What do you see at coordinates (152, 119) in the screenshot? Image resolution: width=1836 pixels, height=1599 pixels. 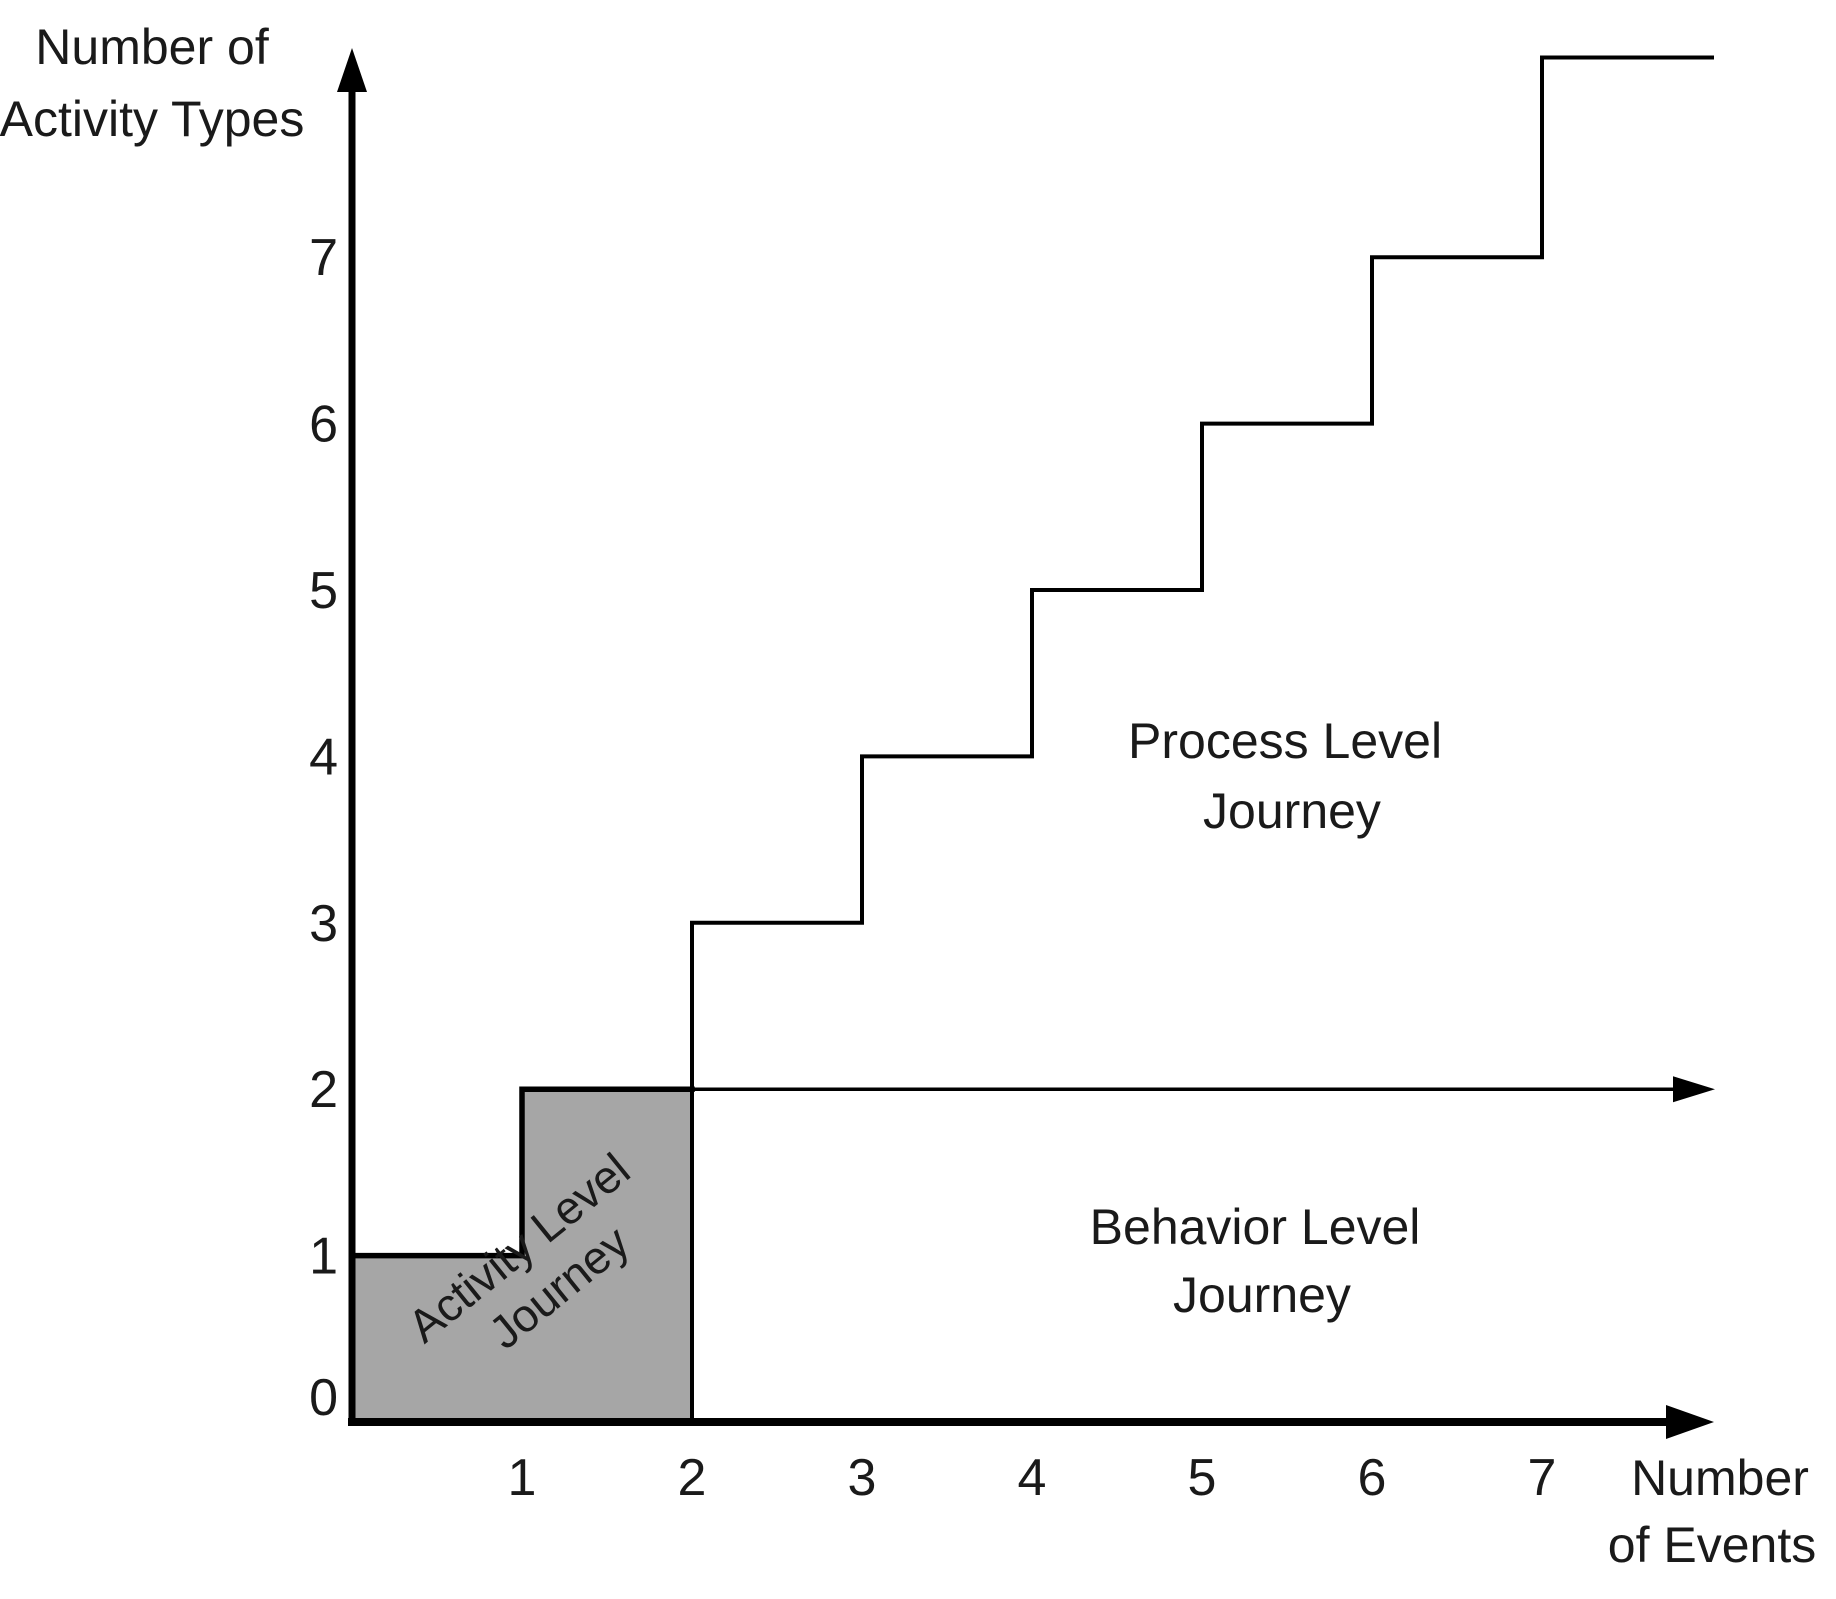 I see `y-axis-title-line-2: Activity Types` at bounding box center [152, 119].